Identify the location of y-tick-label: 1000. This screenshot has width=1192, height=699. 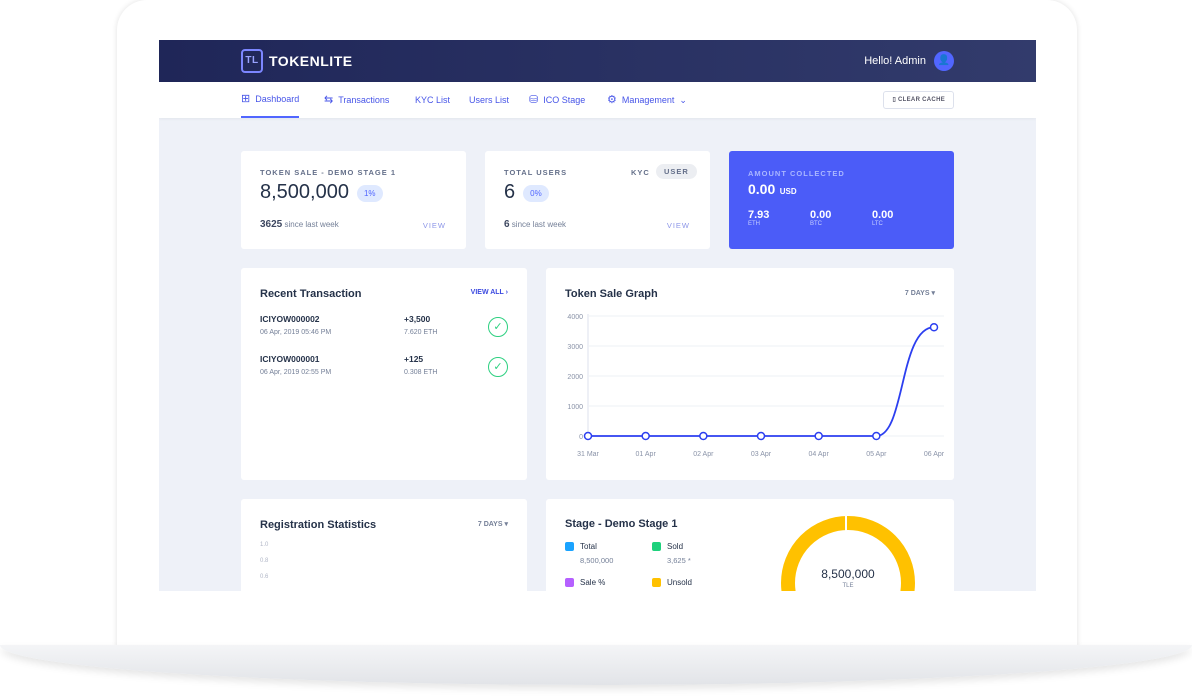
(575, 407).